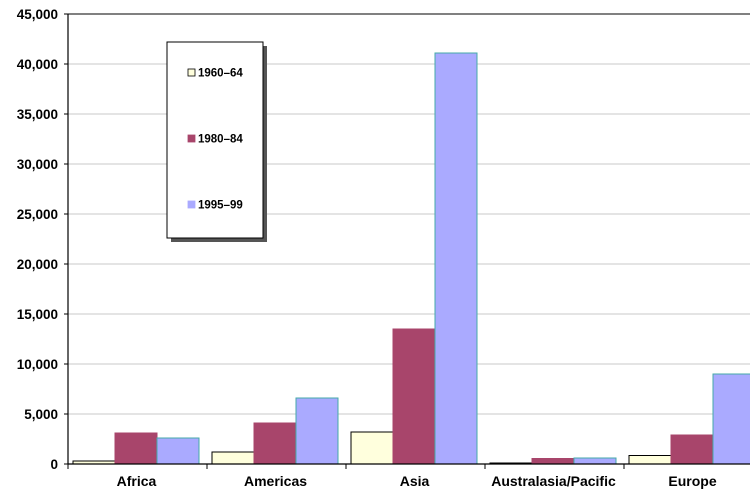 Image resolution: width=750 pixels, height=491 pixels. What do you see at coordinates (37, 164) in the screenshot?
I see `y-tick-label: 30,000` at bounding box center [37, 164].